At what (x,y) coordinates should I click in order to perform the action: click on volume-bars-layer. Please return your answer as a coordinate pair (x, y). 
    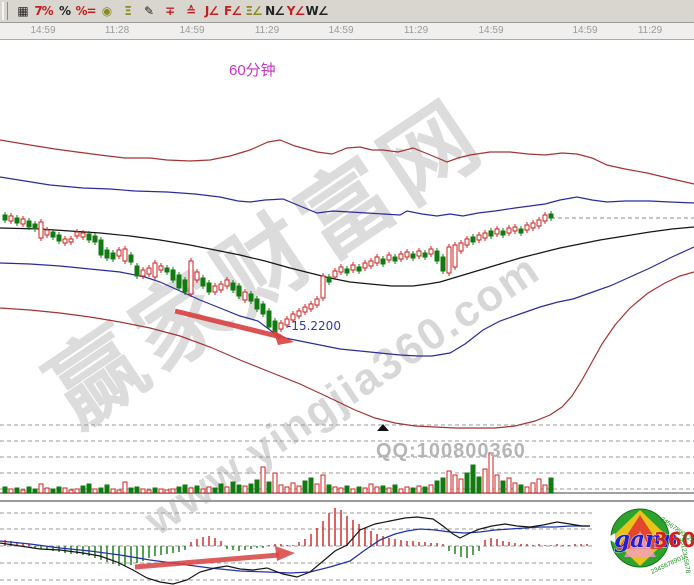
    Looking at the image, I should click on (278, 473).